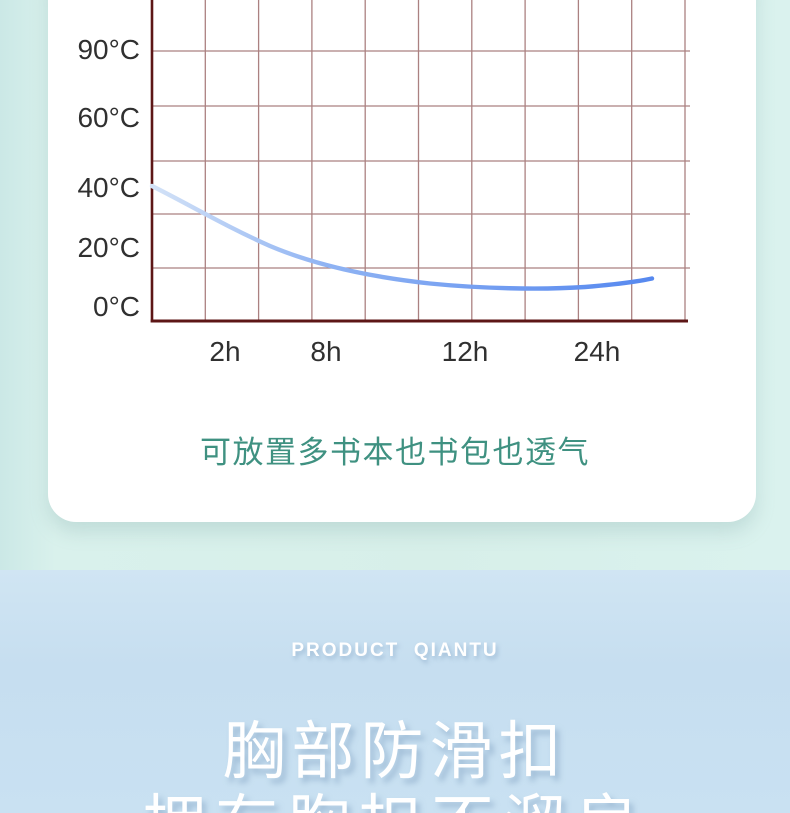 The image size is (790, 813). What do you see at coordinates (465, 351) in the screenshot?
I see `x-axis-tick-12h: 12h` at bounding box center [465, 351].